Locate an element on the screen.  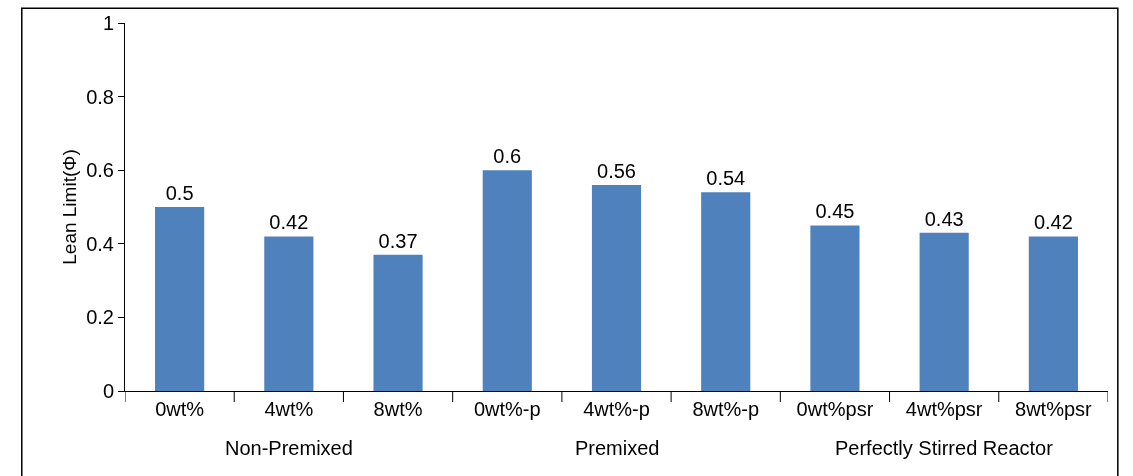
x-tick-label: 8wt%-p is located at coordinates (726, 409).